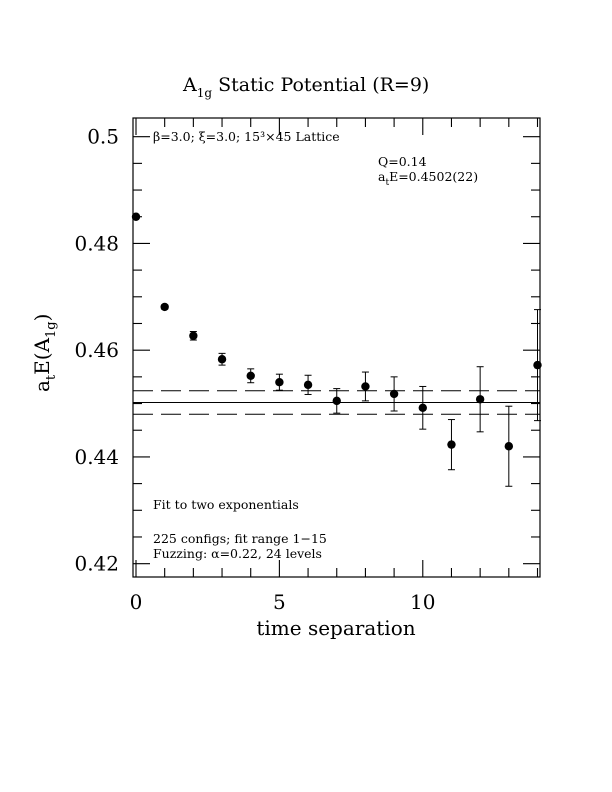  I want to click on energy-a: a, so click(382, 176).